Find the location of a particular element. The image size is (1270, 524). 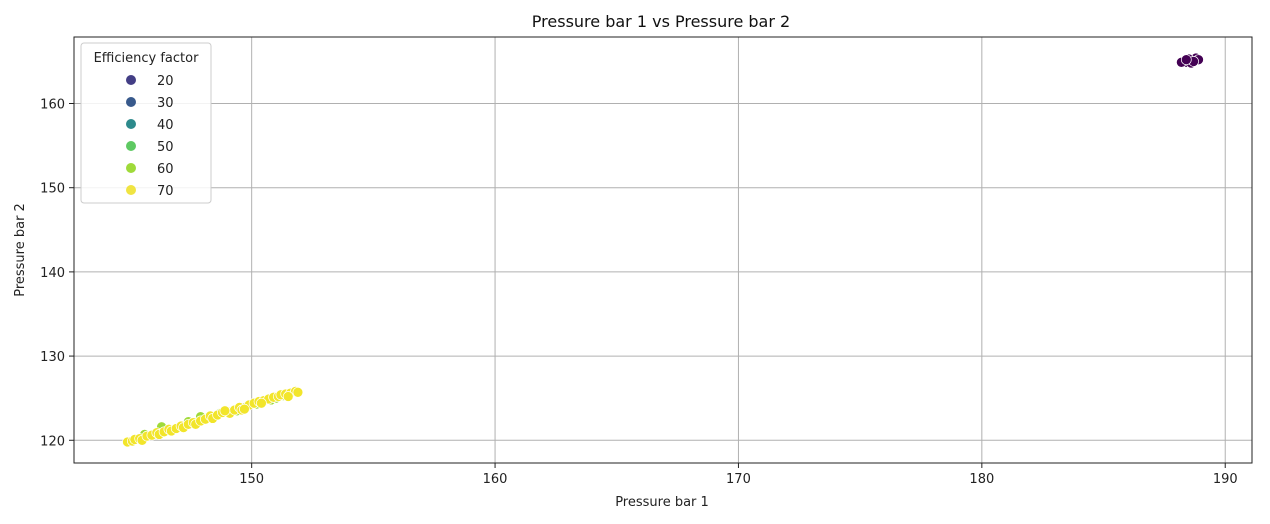

legend-label: 30 is located at coordinates (165, 103).